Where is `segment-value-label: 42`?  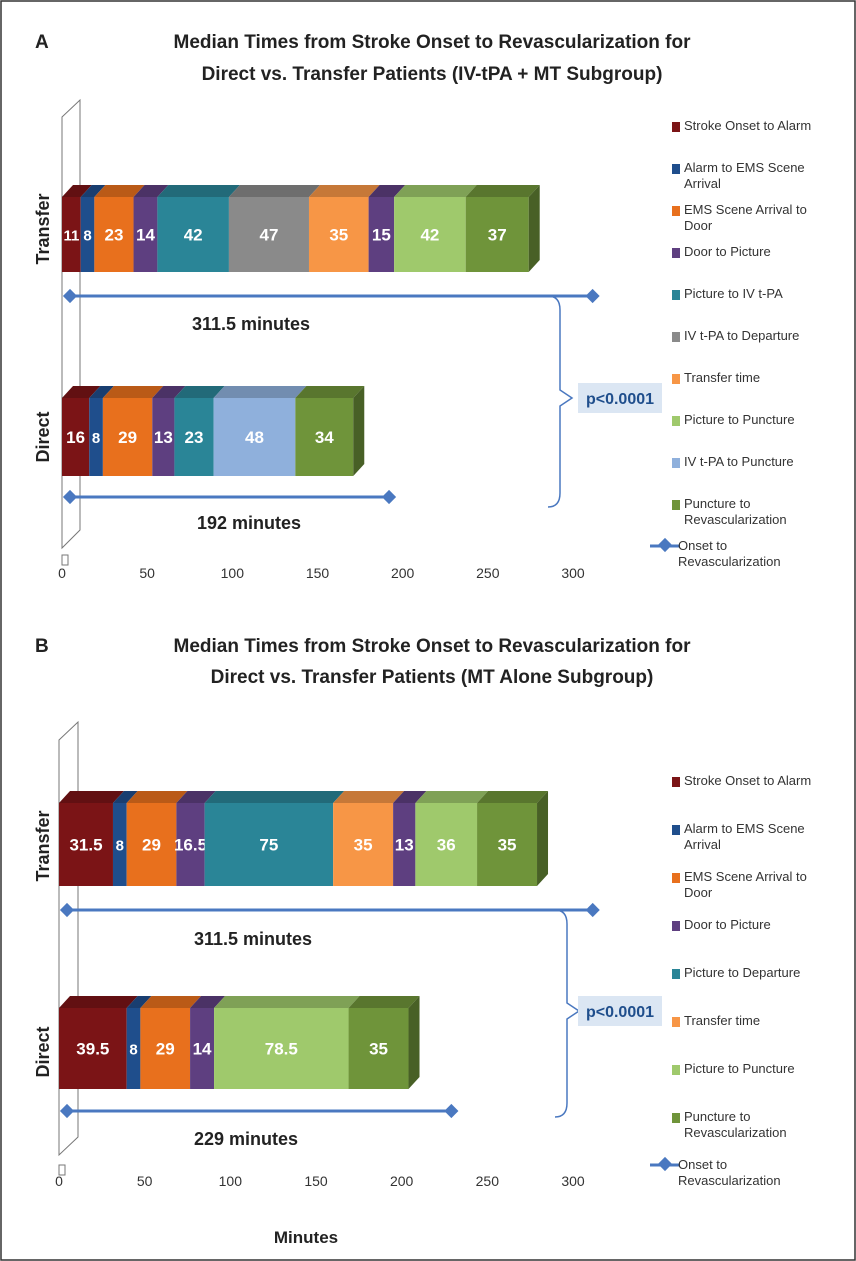 segment-value-label: 42 is located at coordinates (193, 235).